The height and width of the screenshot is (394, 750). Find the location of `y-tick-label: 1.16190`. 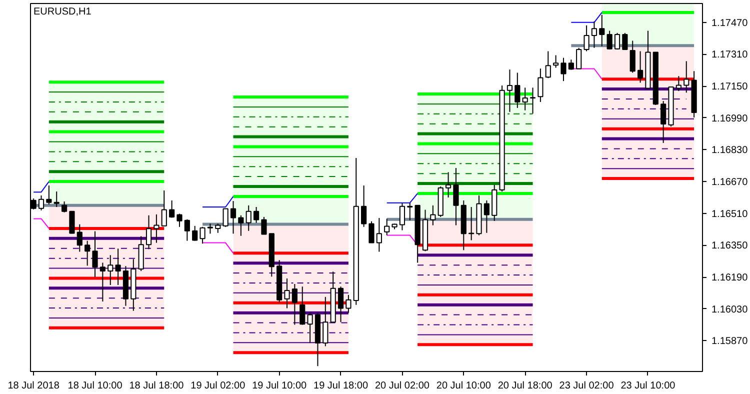

y-tick-label: 1.16190 is located at coordinates (730, 278).